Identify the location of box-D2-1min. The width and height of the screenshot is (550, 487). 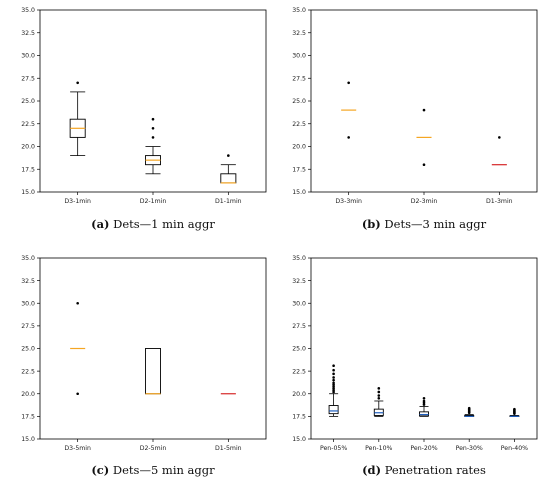
(153, 146).